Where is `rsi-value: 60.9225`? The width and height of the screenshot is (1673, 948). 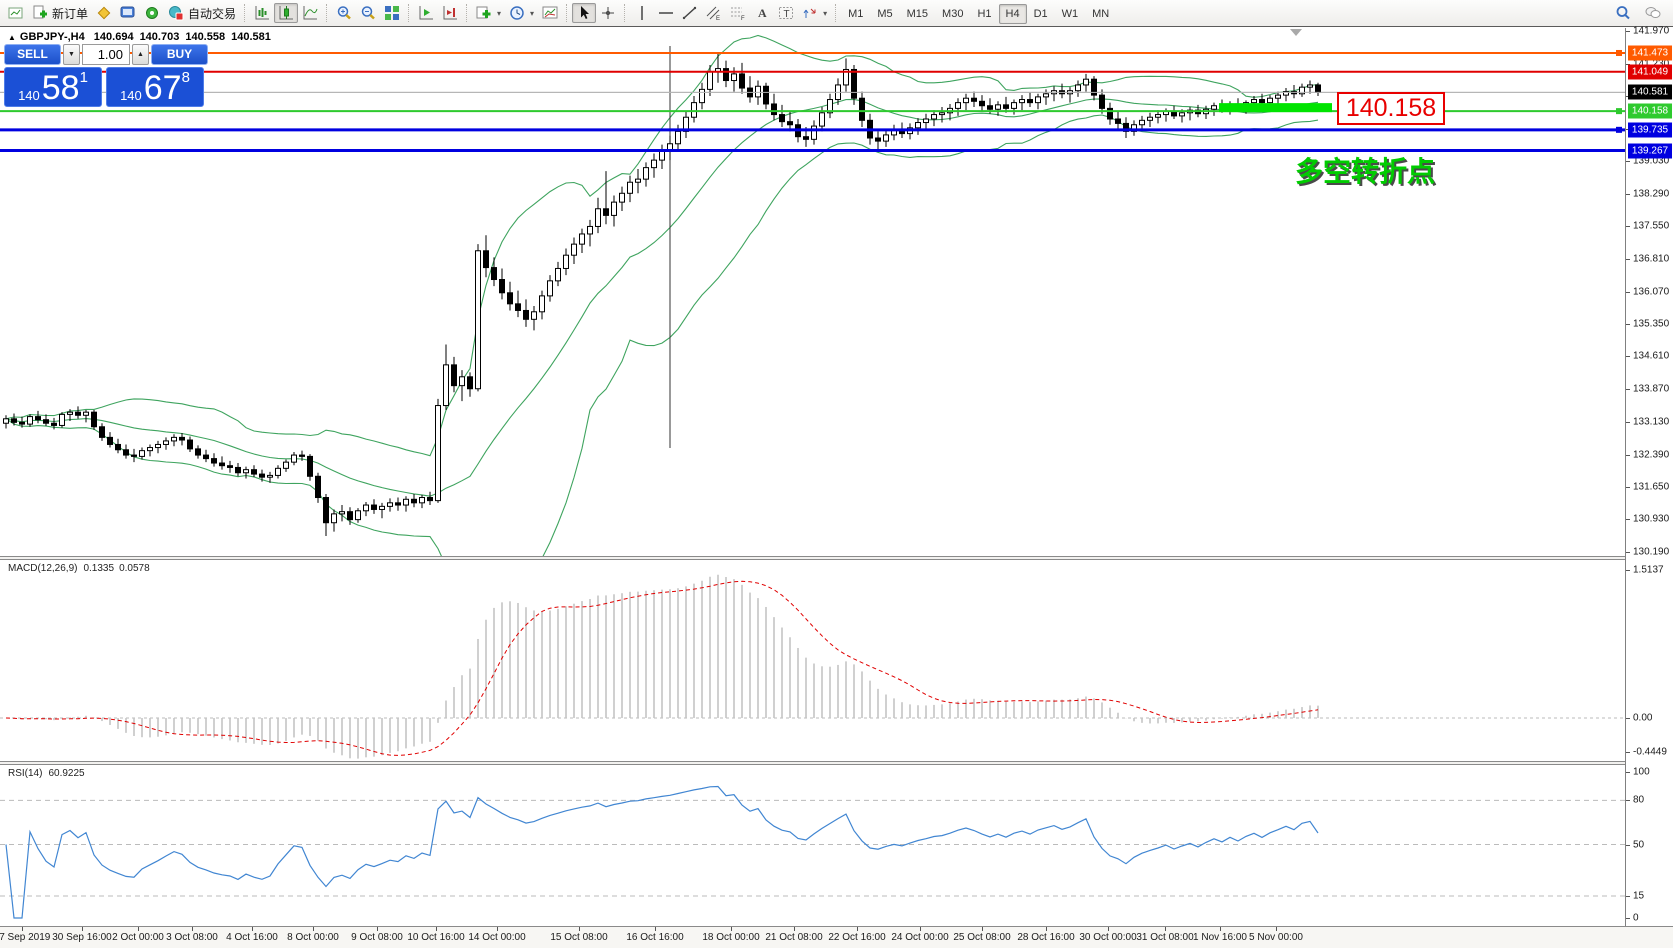
rsi-value: 60.9225 is located at coordinates (66, 773).